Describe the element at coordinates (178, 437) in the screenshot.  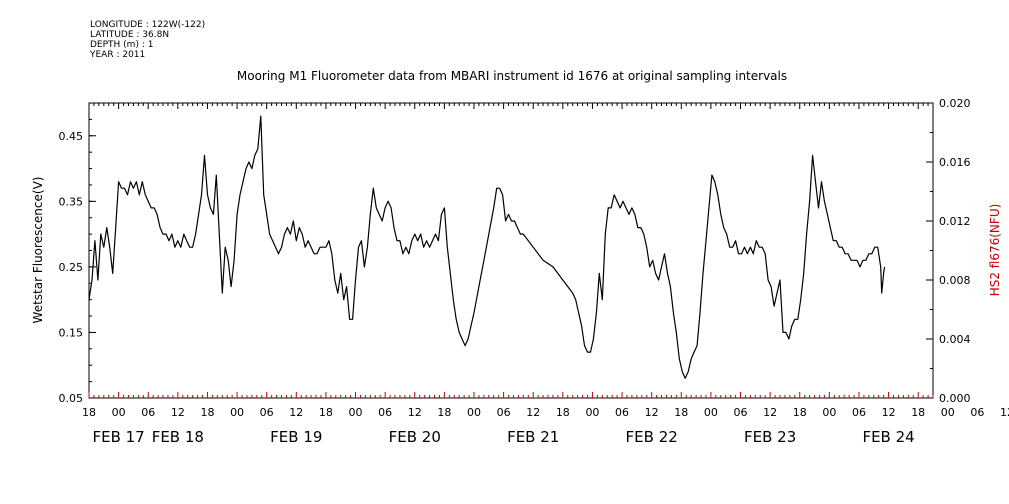
I see `date-label: FEB 18` at that location.